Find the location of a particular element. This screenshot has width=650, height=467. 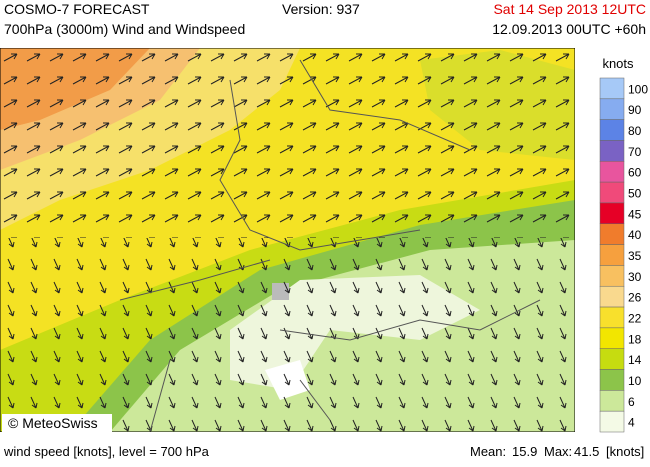

max-label: Max: is located at coordinates (558, 451).